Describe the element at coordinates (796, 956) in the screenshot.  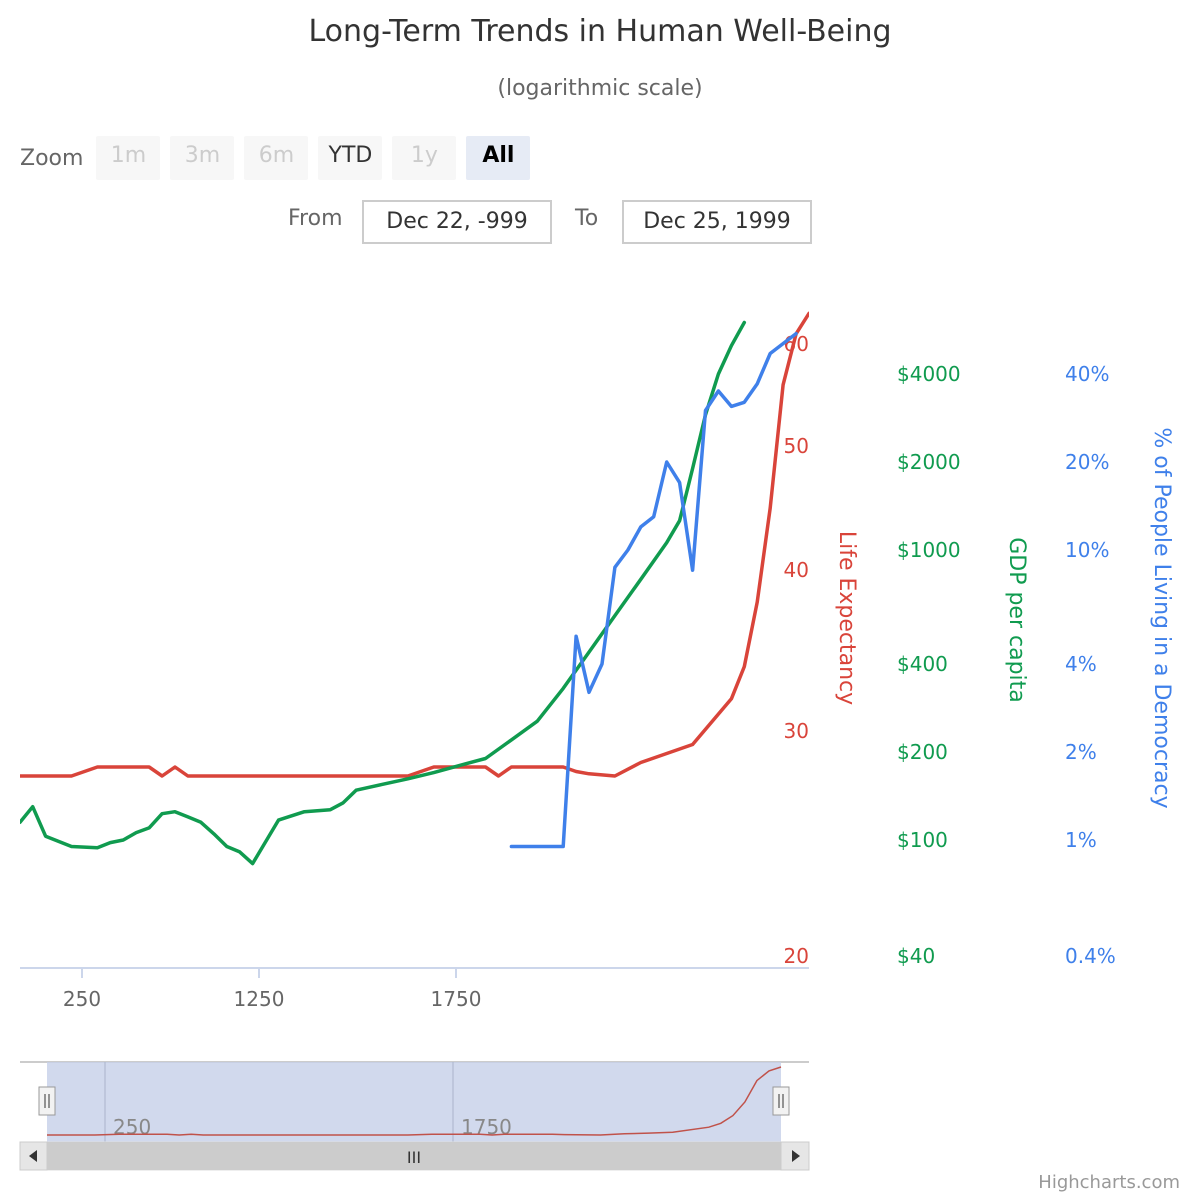
I see `y-tick-life-20: 20` at that location.